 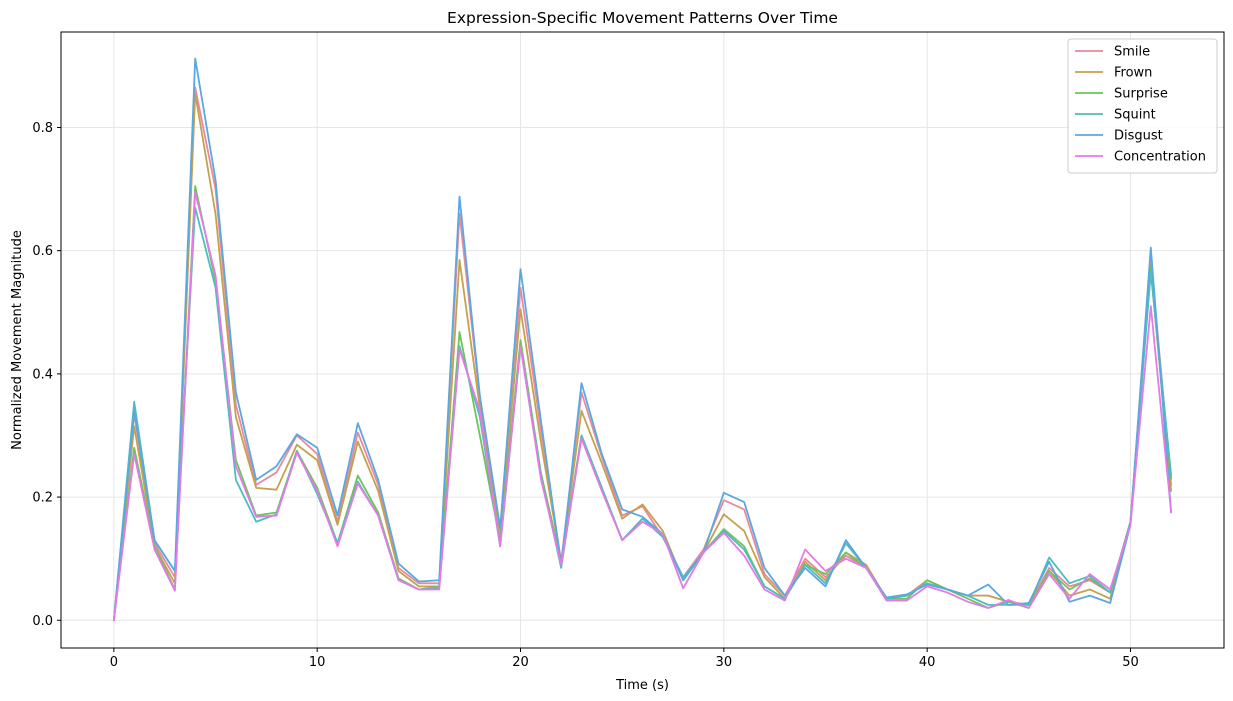 What do you see at coordinates (114, 662) in the screenshot?
I see `x-tick-label: 0` at bounding box center [114, 662].